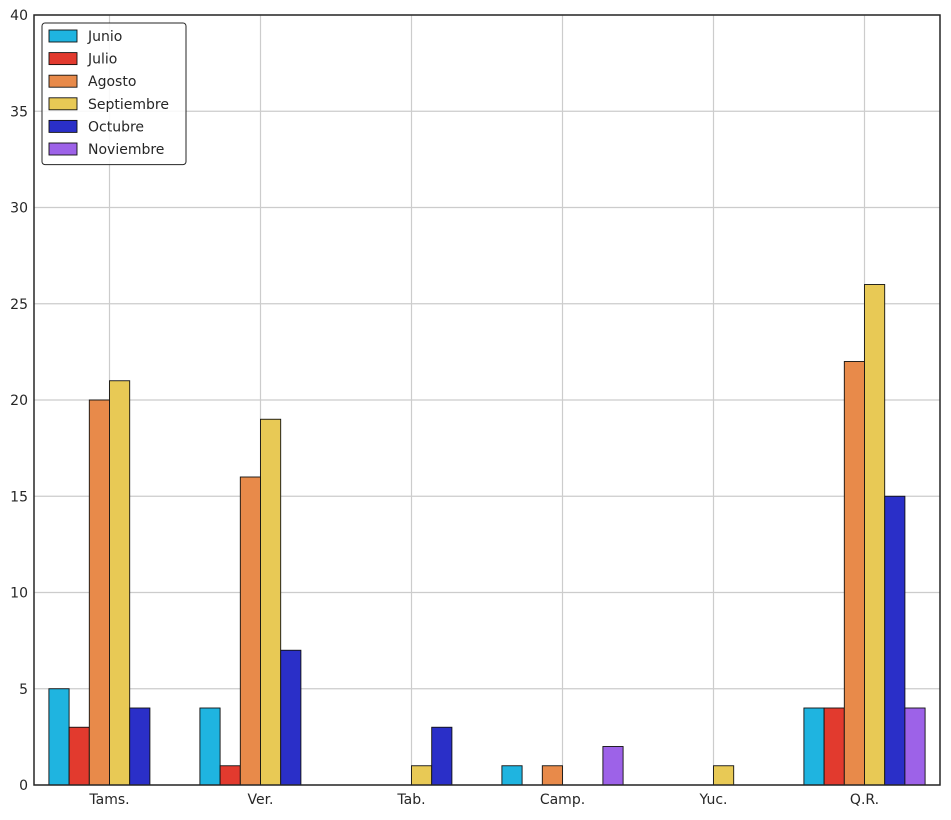  I want to click on legend-frame, so click(114, 94).